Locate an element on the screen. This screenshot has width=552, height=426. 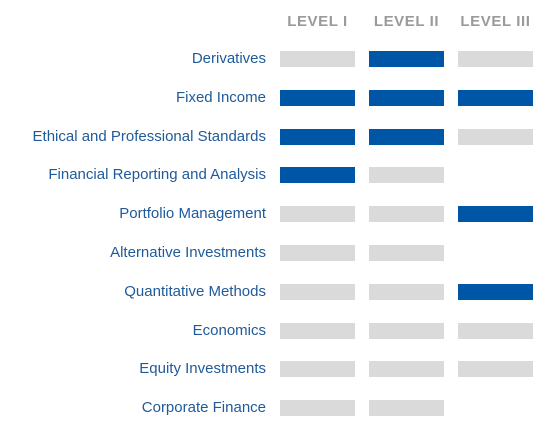
topic-label: Alternative Investments is located at coordinates (188, 252).